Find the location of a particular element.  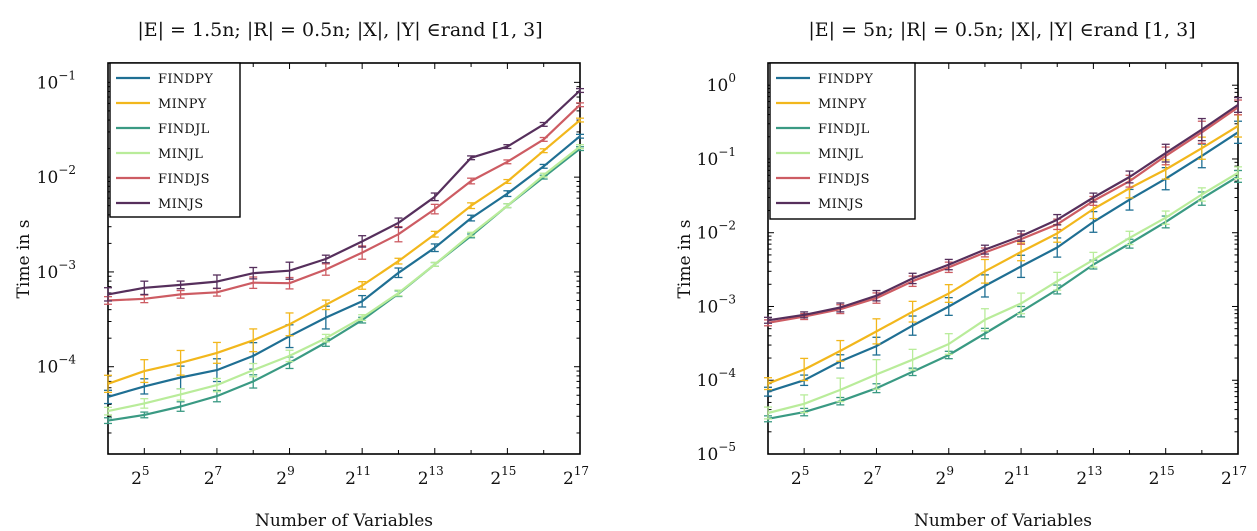

right-y-tick-label-exp: −1 is located at coordinates (727, 152).